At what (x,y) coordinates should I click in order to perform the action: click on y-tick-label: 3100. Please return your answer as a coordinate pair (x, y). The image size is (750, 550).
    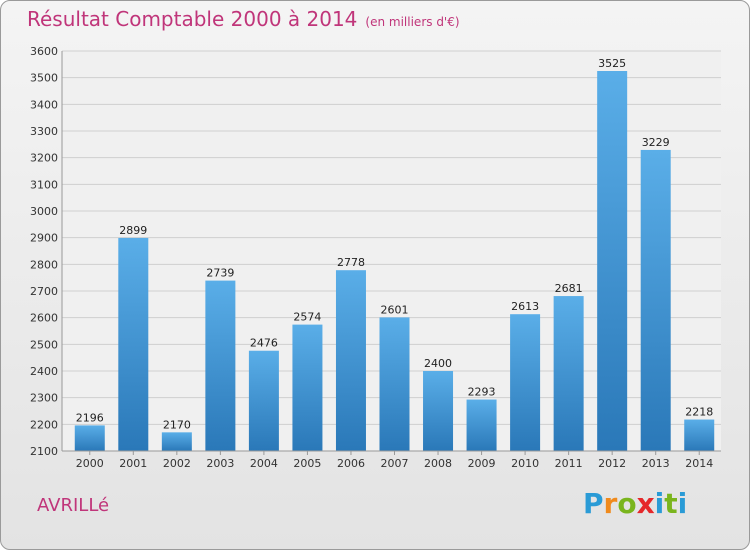
    Looking at the image, I should click on (44, 184).